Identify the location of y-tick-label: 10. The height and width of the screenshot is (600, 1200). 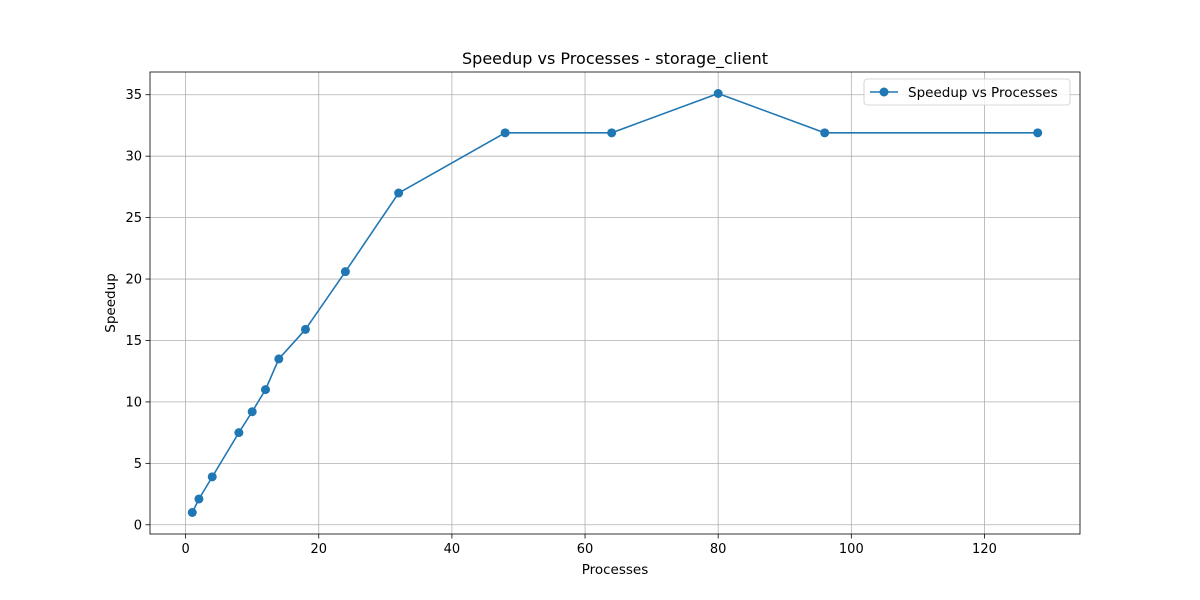
(133, 402).